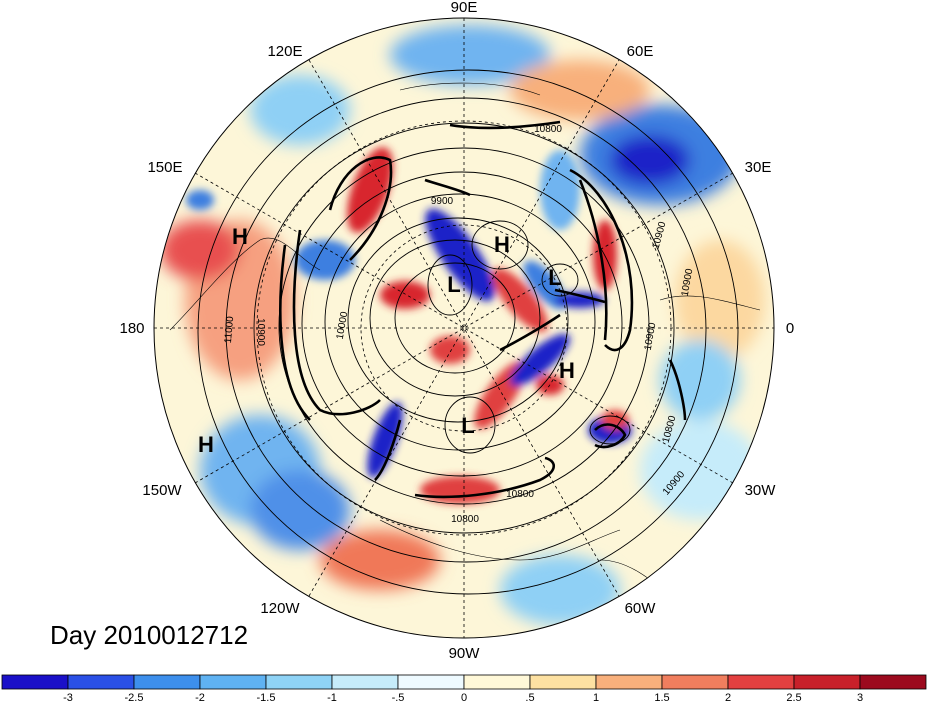 The image size is (928, 702). What do you see at coordinates (68, 697) in the screenshot?
I see `colorbar-tick-label: -3` at bounding box center [68, 697].